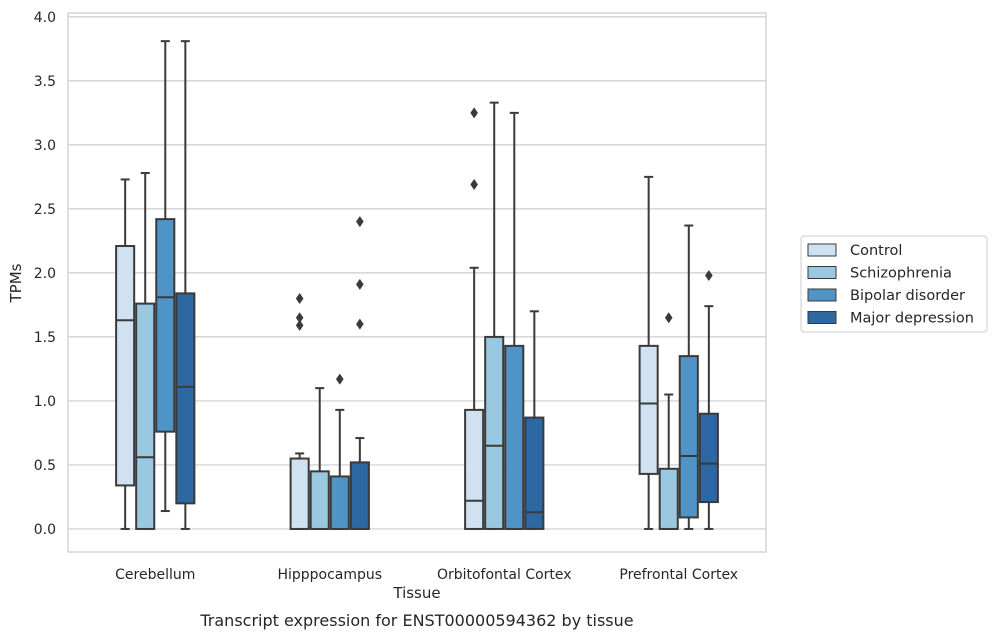 The height and width of the screenshot is (639, 997). Describe the element at coordinates (45, 82) in the screenshot. I see `y-tick-label: 3.5` at that location.